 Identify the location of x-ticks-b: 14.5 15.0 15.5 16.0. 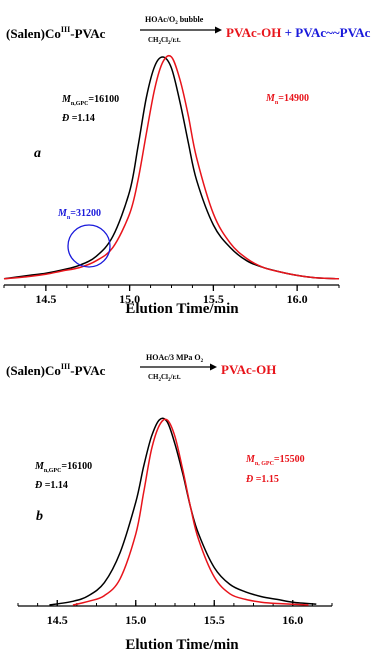
(175, 613).